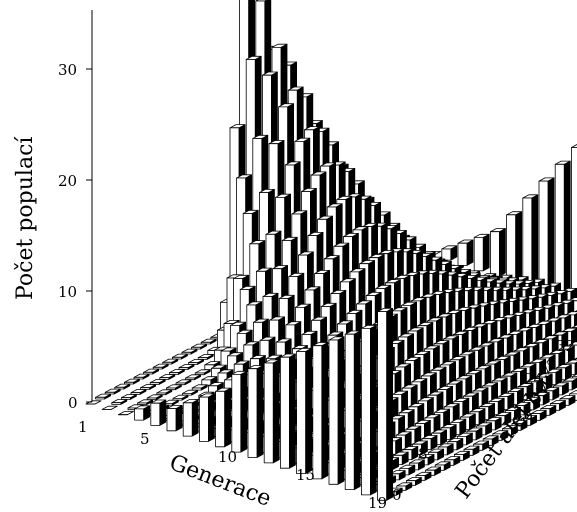 Image resolution: width=577 pixels, height=512 pixels. I want to click on z-tick-label: 24, so click(533, 379).